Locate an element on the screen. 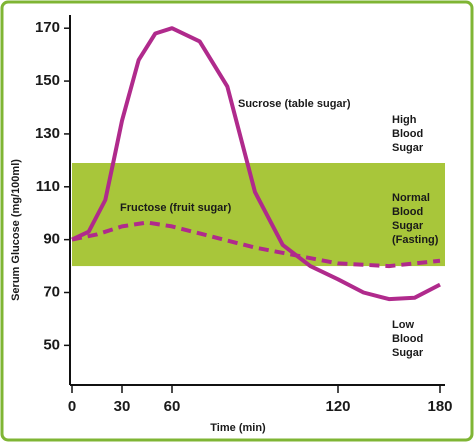 This screenshot has width=474, height=442. y-axis-label: Serum Glucose (mg/100ml) is located at coordinates (16, 230).